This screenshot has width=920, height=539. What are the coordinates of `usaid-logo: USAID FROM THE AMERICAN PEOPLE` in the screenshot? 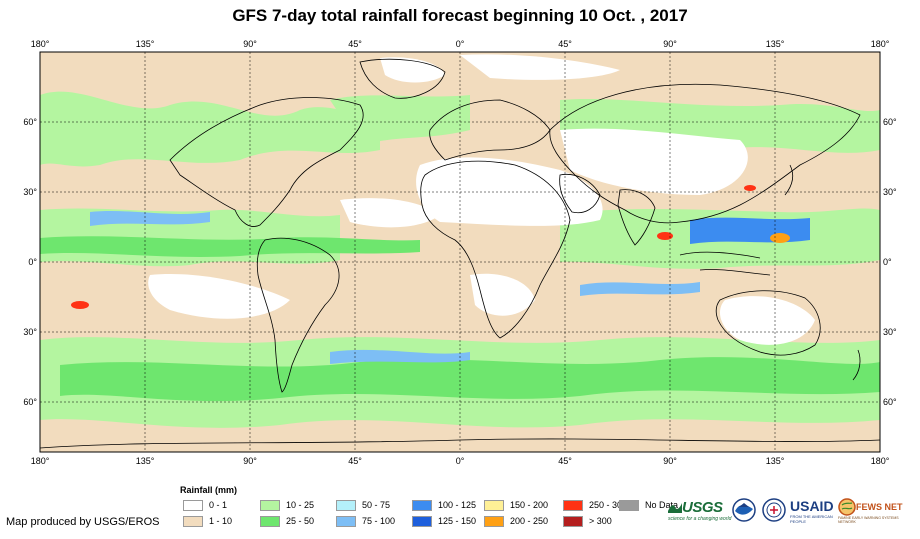 It's located at (814, 513).